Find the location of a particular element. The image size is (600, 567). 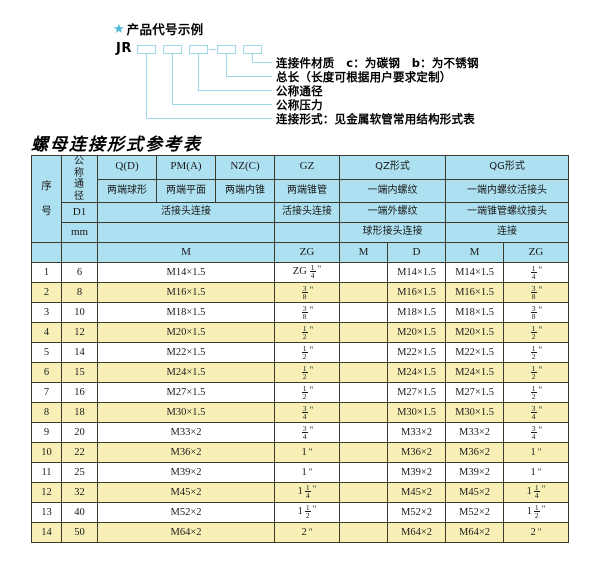

header-unit-qz-m: M is located at coordinates (363, 252).